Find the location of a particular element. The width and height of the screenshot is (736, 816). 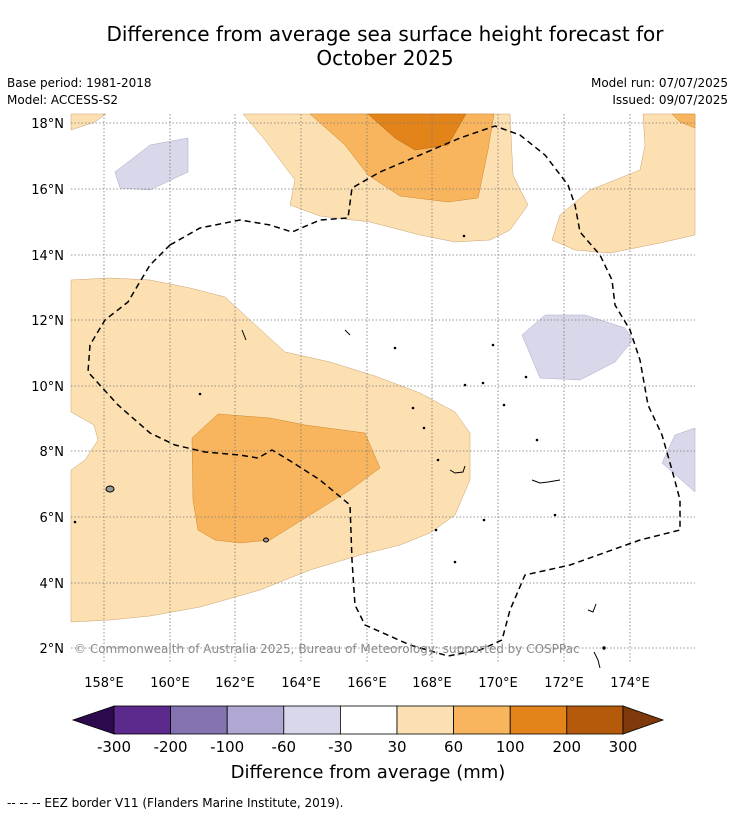

lat-label-18n: 18°N is located at coordinates (47, 124).